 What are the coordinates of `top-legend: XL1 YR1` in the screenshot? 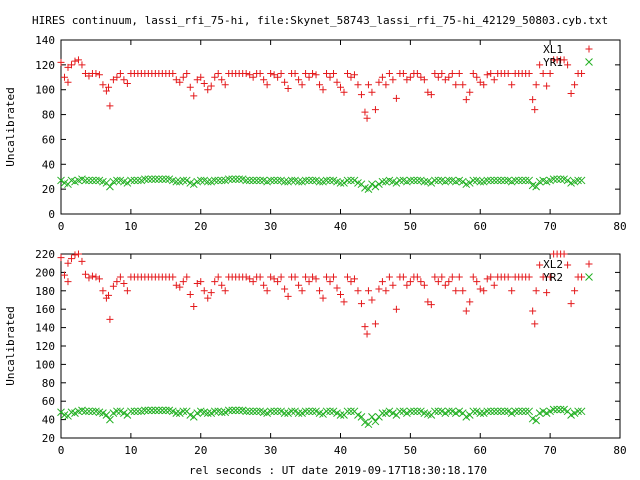 It's located at (568, 56).